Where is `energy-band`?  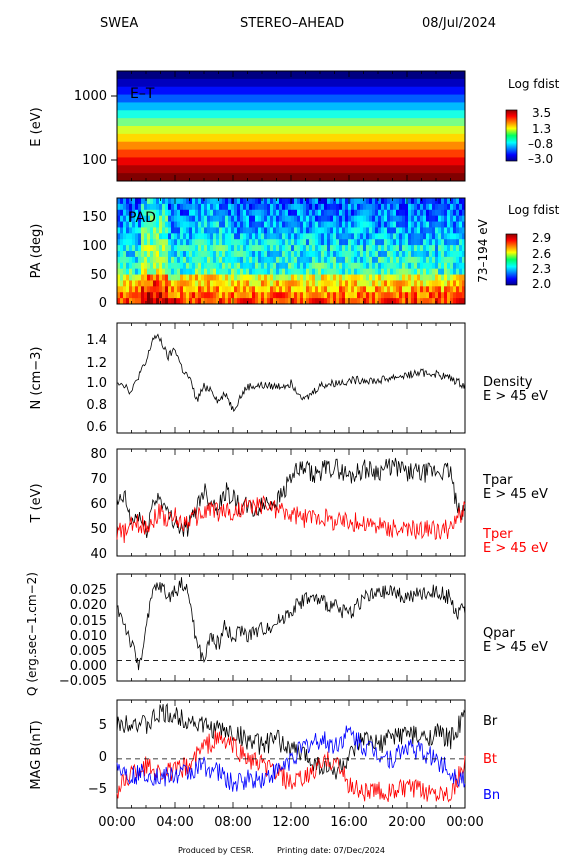 energy-band is located at coordinates (291, 122).